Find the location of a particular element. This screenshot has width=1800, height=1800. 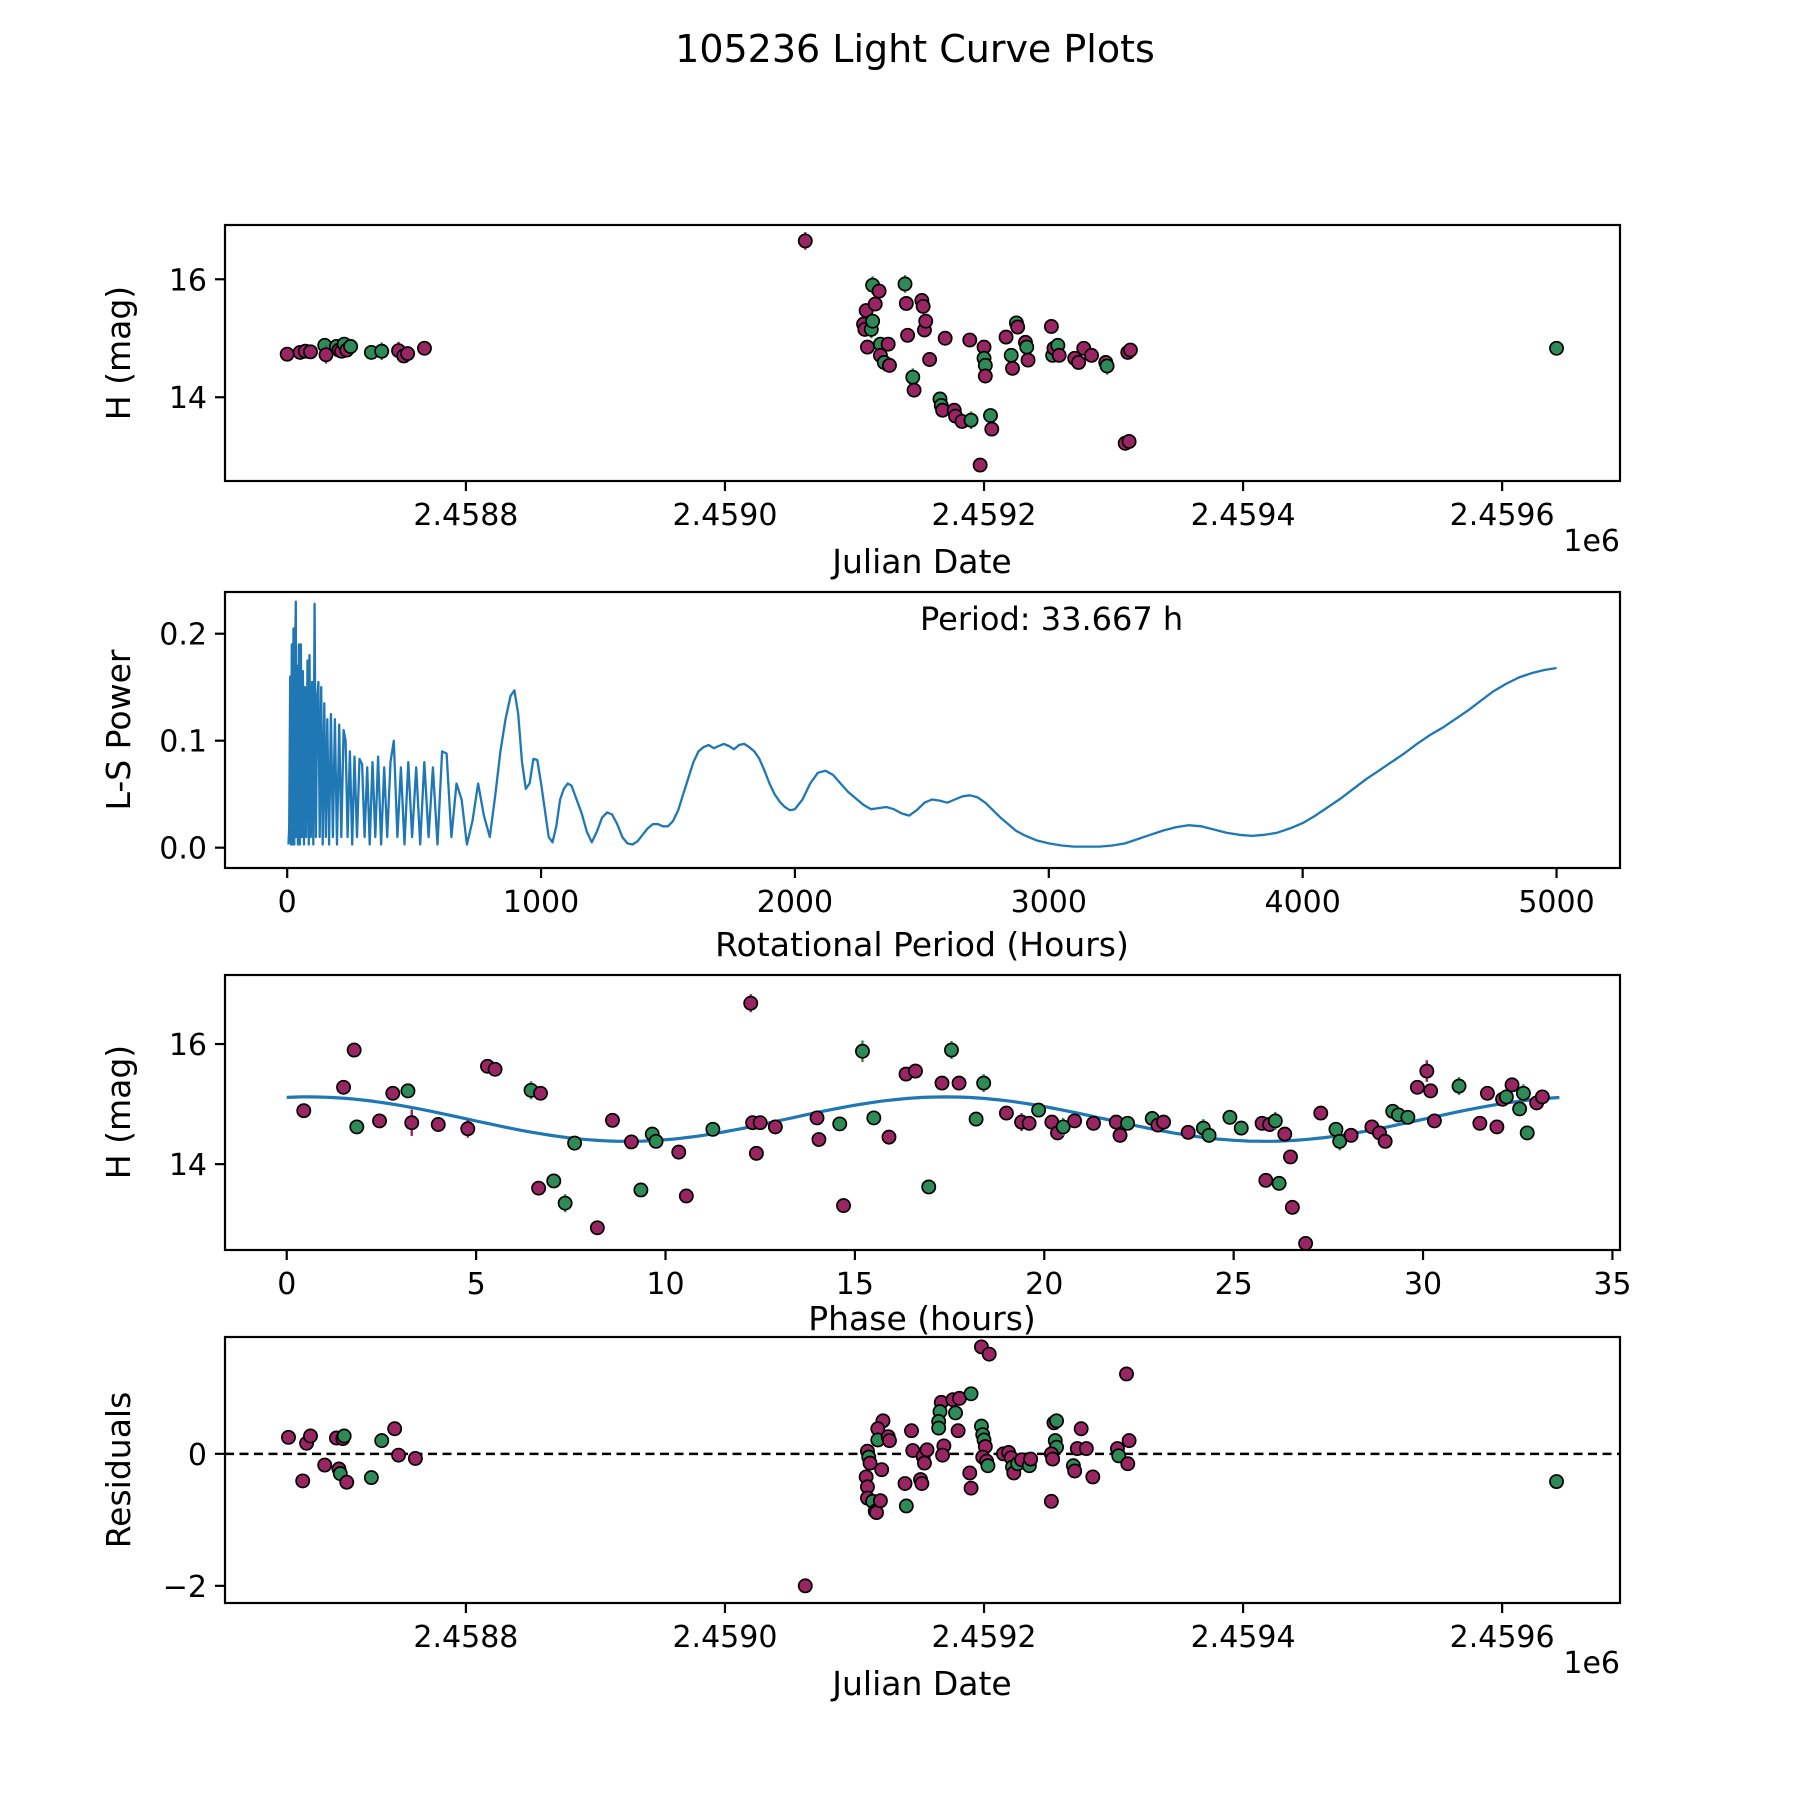

panel1-xlabel: Julian Date is located at coordinates (921, 561).